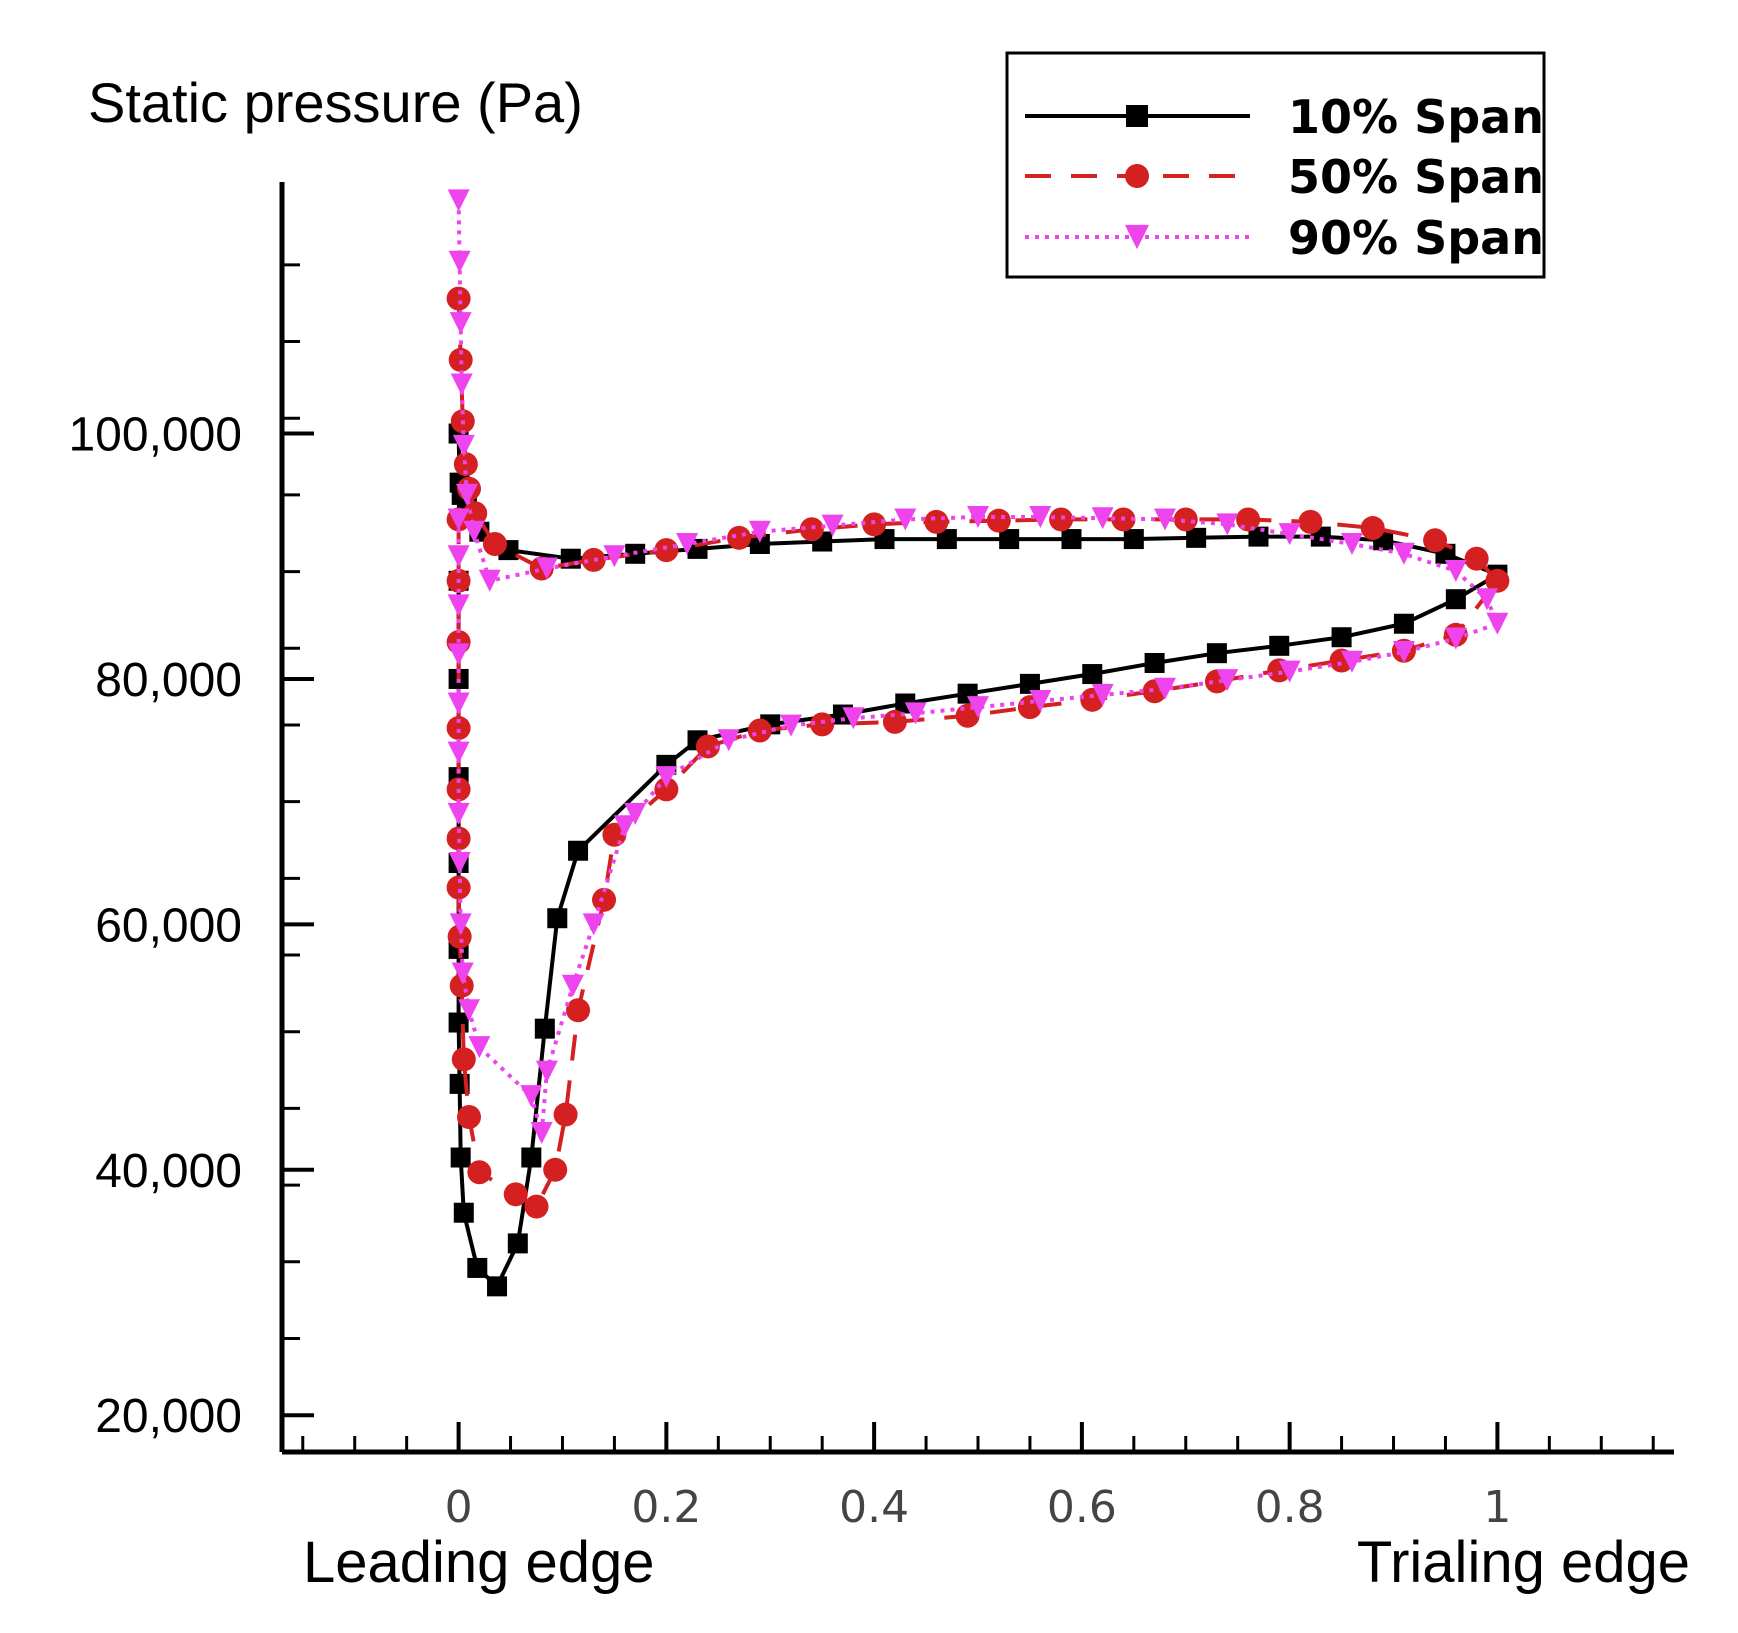 Image resolution: width=1738 pixels, height=1633 pixels. What do you see at coordinates (168, 1171) in the screenshot?
I see `y-tick-label: 40,000` at bounding box center [168, 1171].